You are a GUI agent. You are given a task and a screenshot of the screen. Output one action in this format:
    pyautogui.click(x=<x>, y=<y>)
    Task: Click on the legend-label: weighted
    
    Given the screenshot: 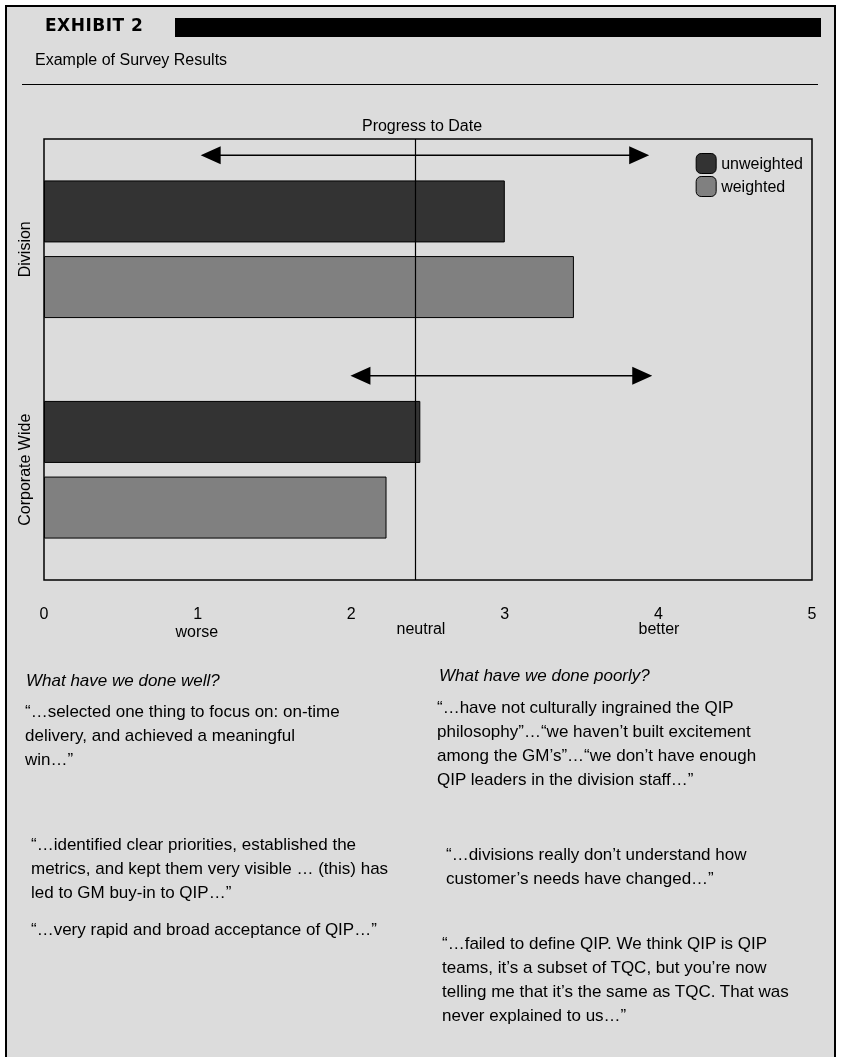 What is the action you would take?
    pyautogui.click(x=753, y=186)
    